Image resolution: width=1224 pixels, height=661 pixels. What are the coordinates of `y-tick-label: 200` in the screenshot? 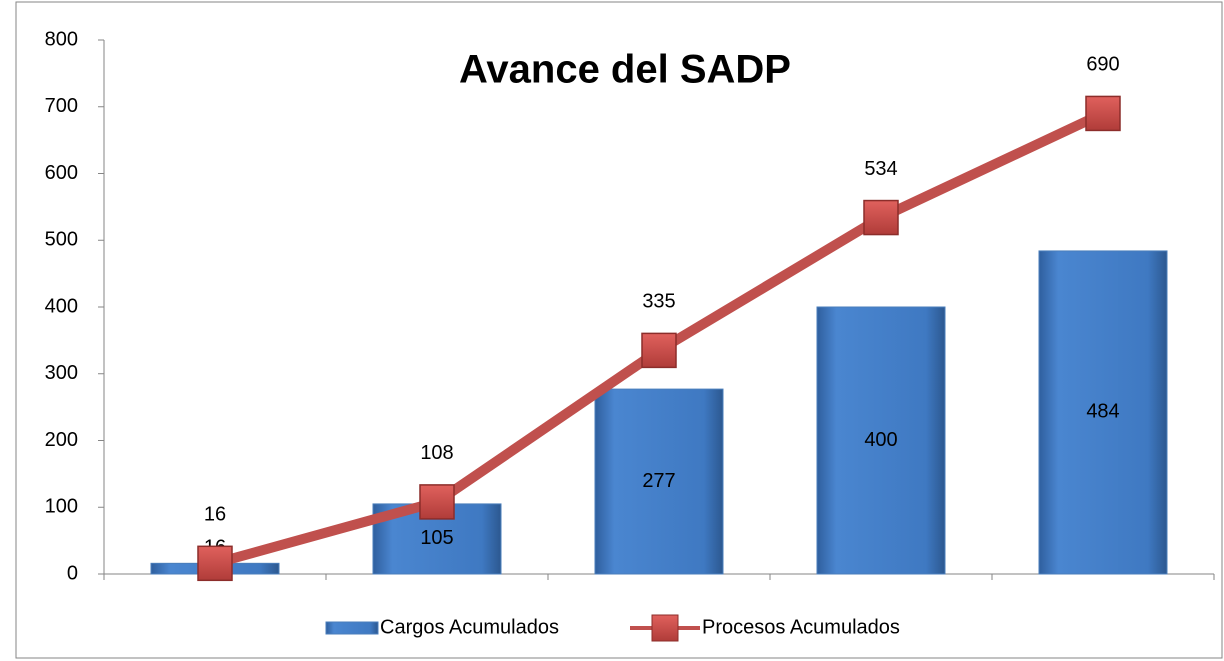 It's located at (61, 440).